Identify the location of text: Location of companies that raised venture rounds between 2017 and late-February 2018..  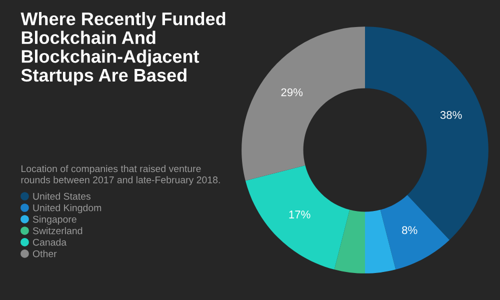
(120, 175).